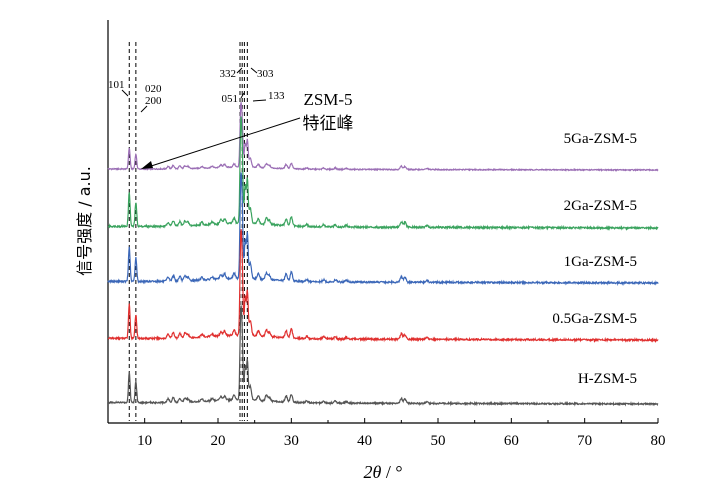 The height and width of the screenshot is (490, 717). What do you see at coordinates (364, 441) in the screenshot?
I see `x-tick-label-40: 40` at bounding box center [364, 441].